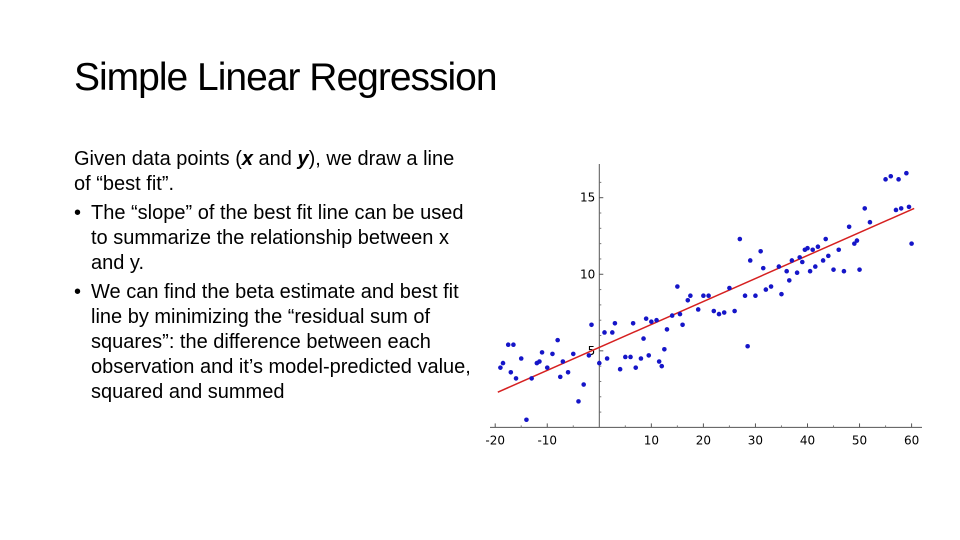 Image resolution: width=960 pixels, height=540 pixels. Describe the element at coordinates (264, 171) in the screenshot. I see `intro-part-2: ), we draw a line of “best fit”.` at that location.